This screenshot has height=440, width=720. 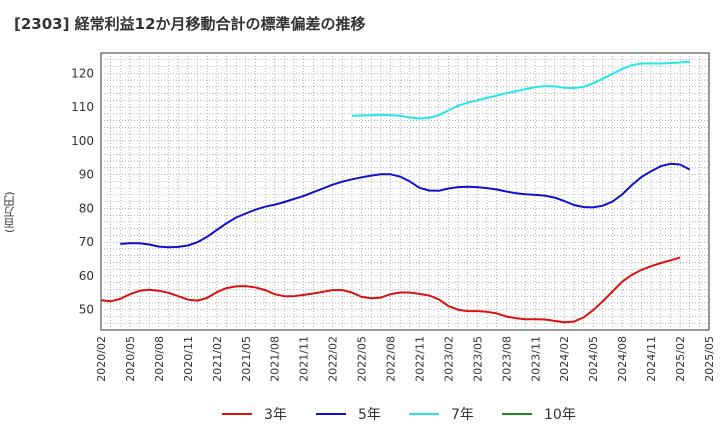 I want to click on x-tick-label: 2023/02, so click(x=448, y=359).